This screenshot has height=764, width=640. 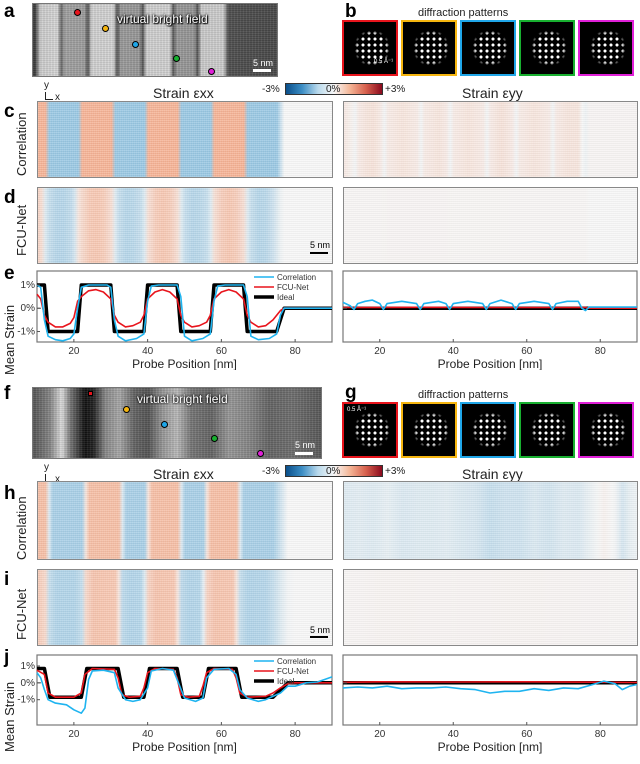 I want to click on axis-y-label: y, so click(x=46, y=85).